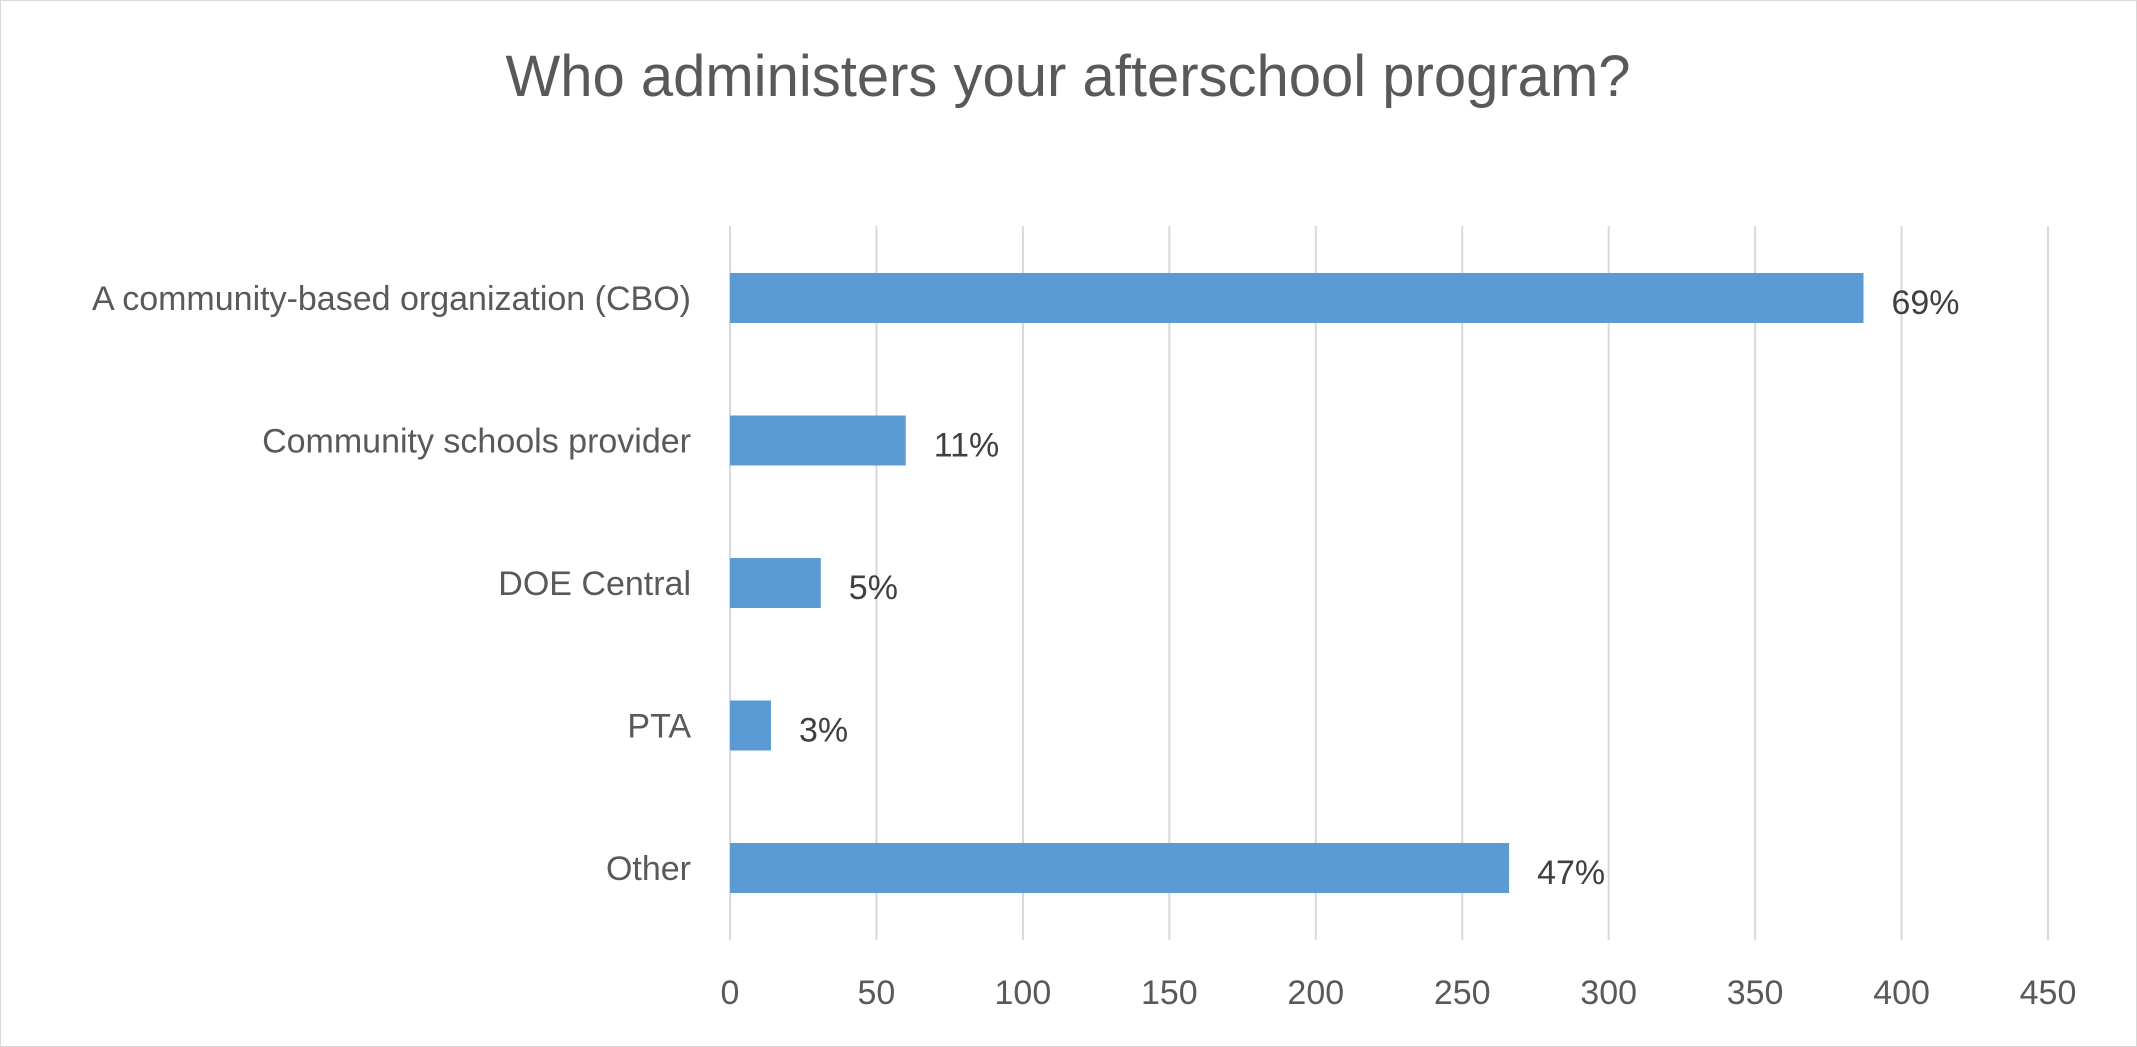 The width and height of the screenshot is (2137, 1047). Describe the element at coordinates (1755, 993) in the screenshot. I see `x-tick-label: 350` at that location.